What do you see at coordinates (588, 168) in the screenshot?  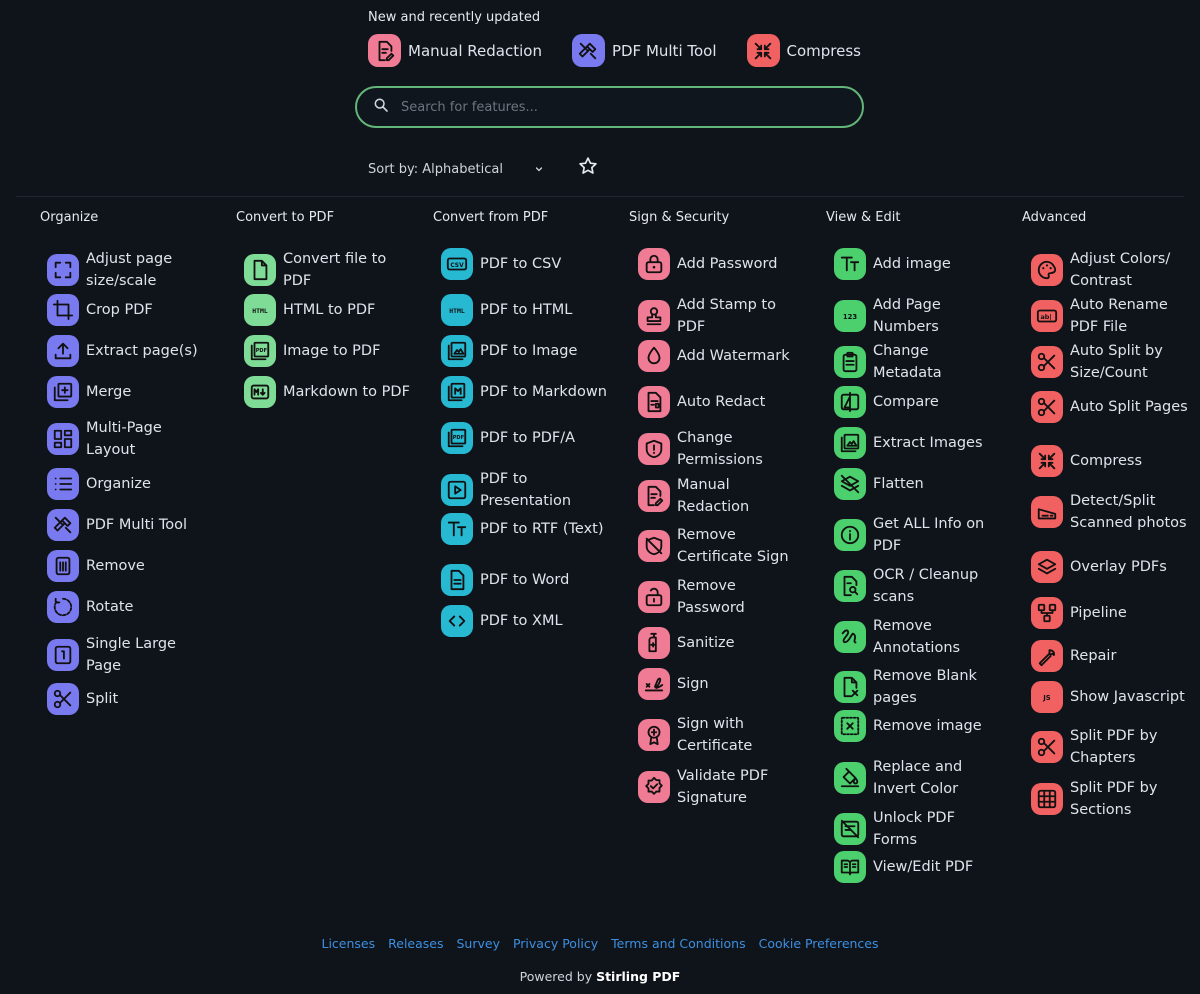 I see `favorites-toggle` at bounding box center [588, 168].